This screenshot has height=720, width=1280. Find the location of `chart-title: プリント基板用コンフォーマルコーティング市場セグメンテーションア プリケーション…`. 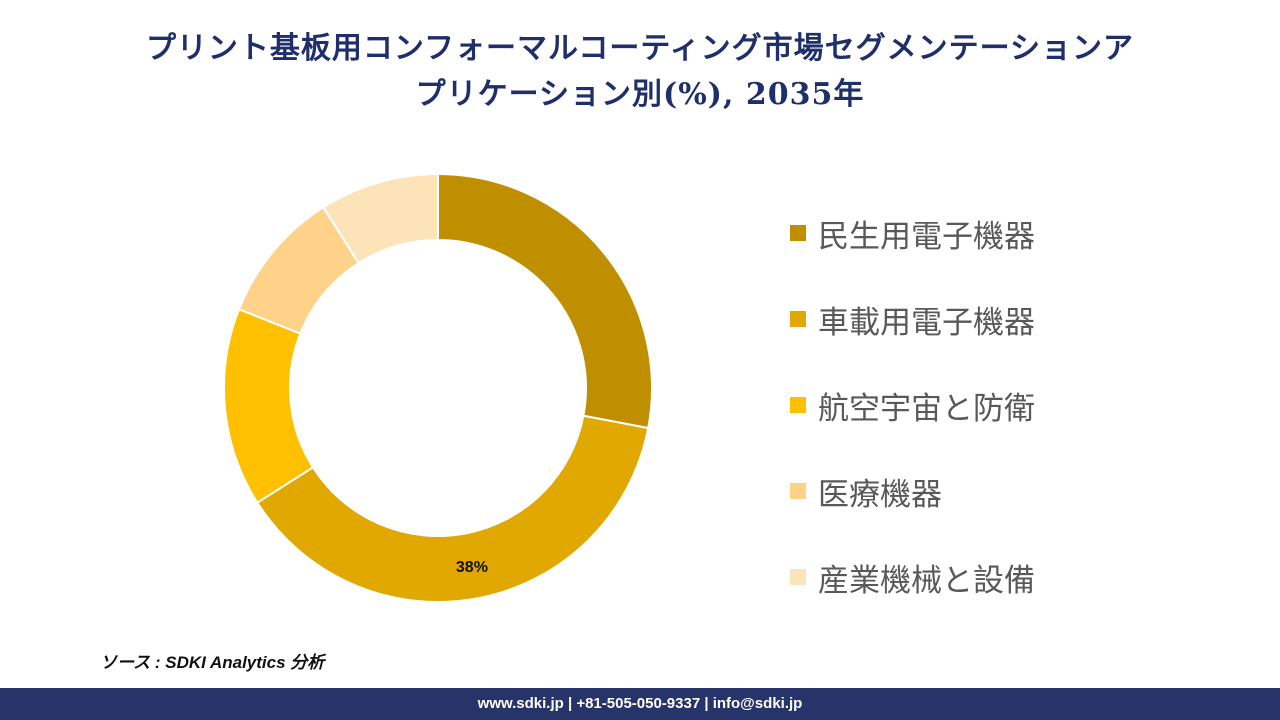

chart-title: プリント基板用コンフォーマルコーティング市場セグメンテーションア プリケーション… is located at coordinates (640, 72).